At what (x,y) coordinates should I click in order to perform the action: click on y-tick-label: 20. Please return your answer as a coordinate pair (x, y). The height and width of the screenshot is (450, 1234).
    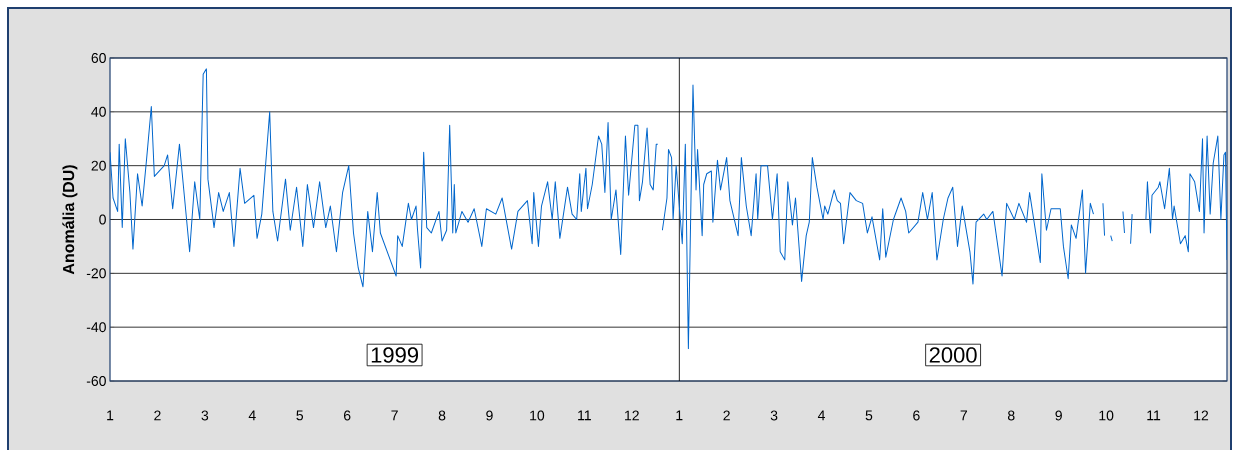
    Looking at the image, I should click on (98, 165).